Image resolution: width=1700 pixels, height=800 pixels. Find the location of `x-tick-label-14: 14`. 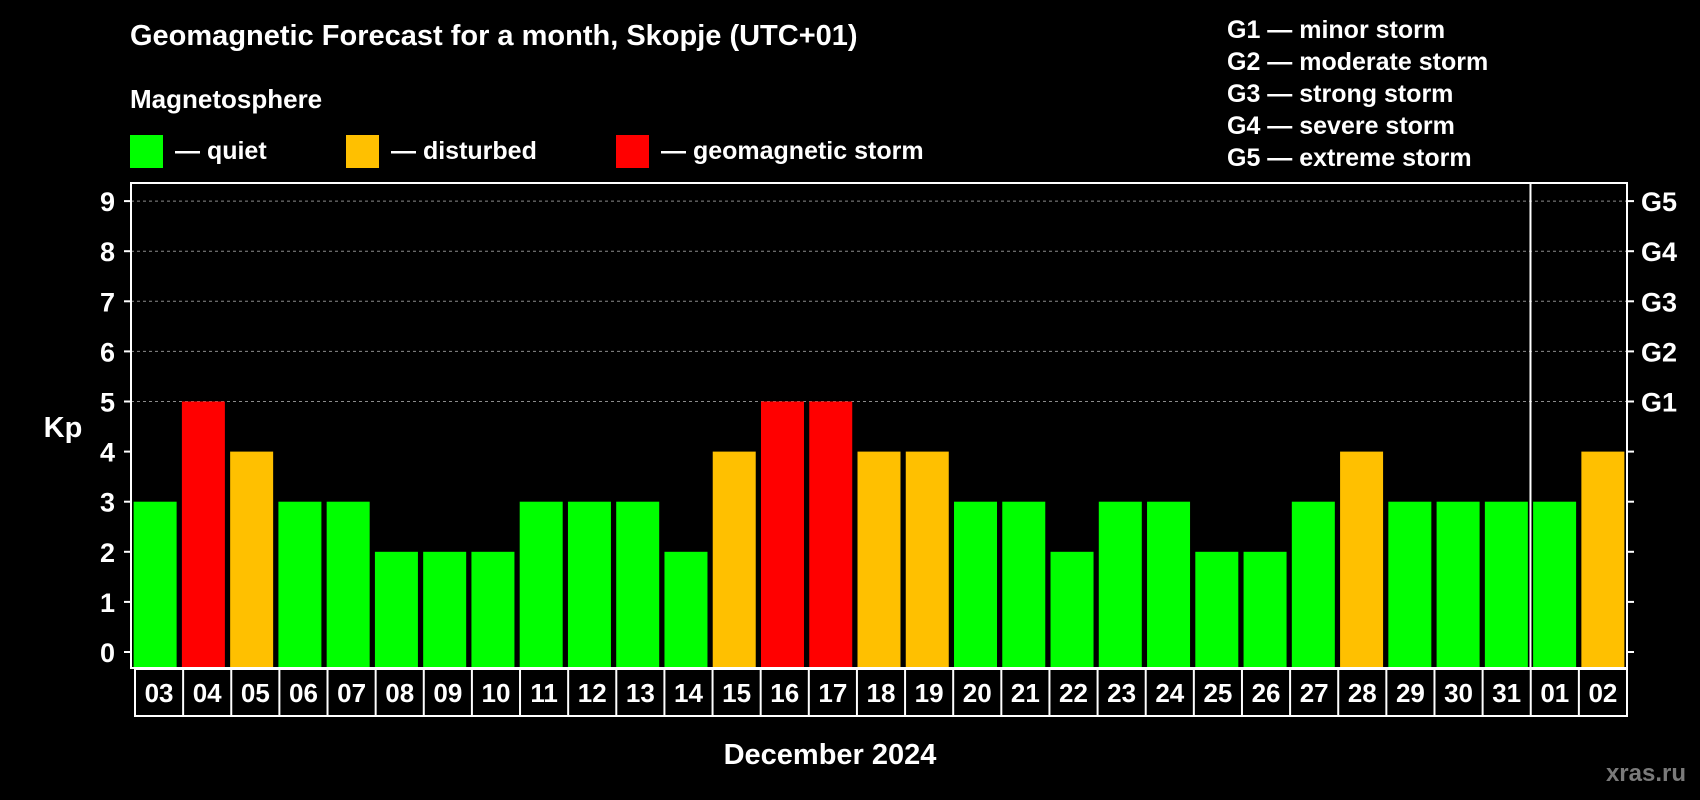

x-tick-label-14: 14 is located at coordinates (688, 693).